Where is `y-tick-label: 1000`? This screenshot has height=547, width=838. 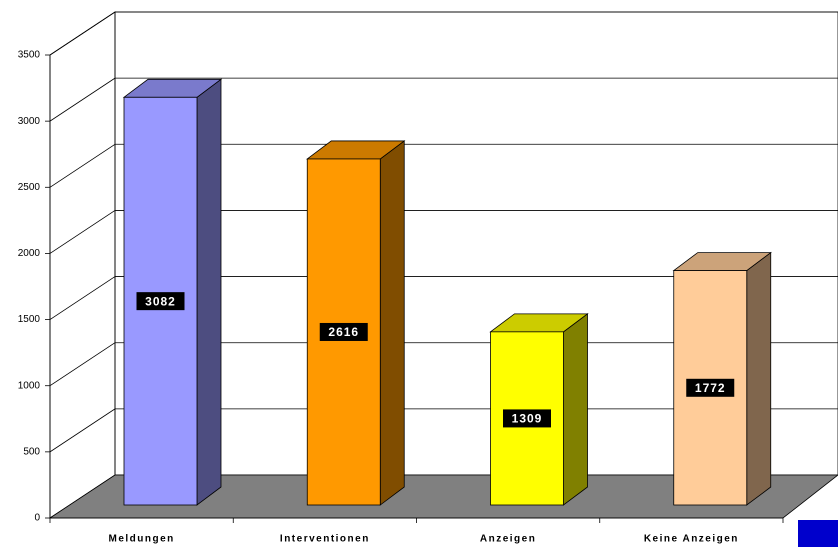
y-tick-label: 1000 is located at coordinates (29, 385).